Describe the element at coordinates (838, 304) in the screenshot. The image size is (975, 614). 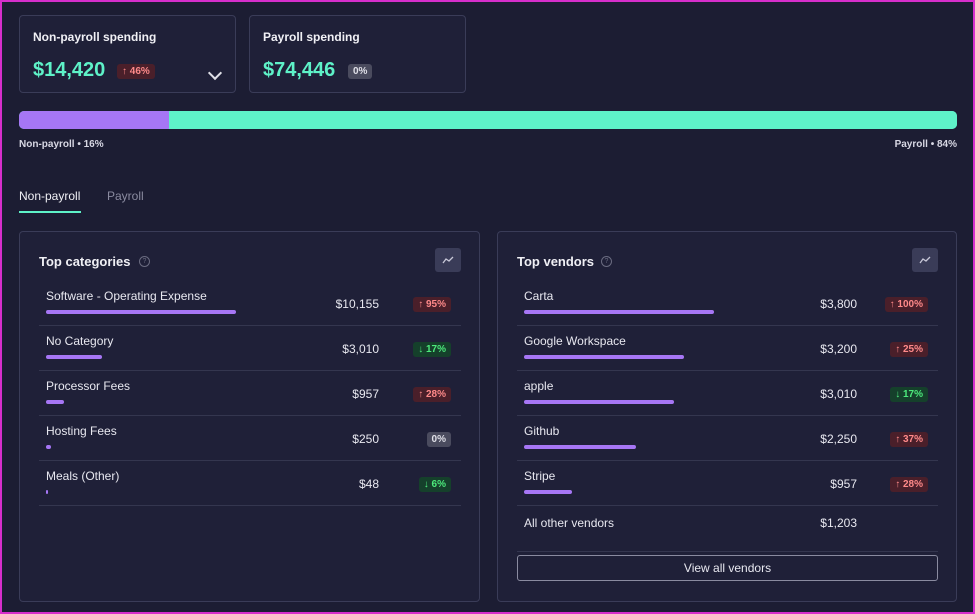
I see `vendor-amount: $3,800` at that location.